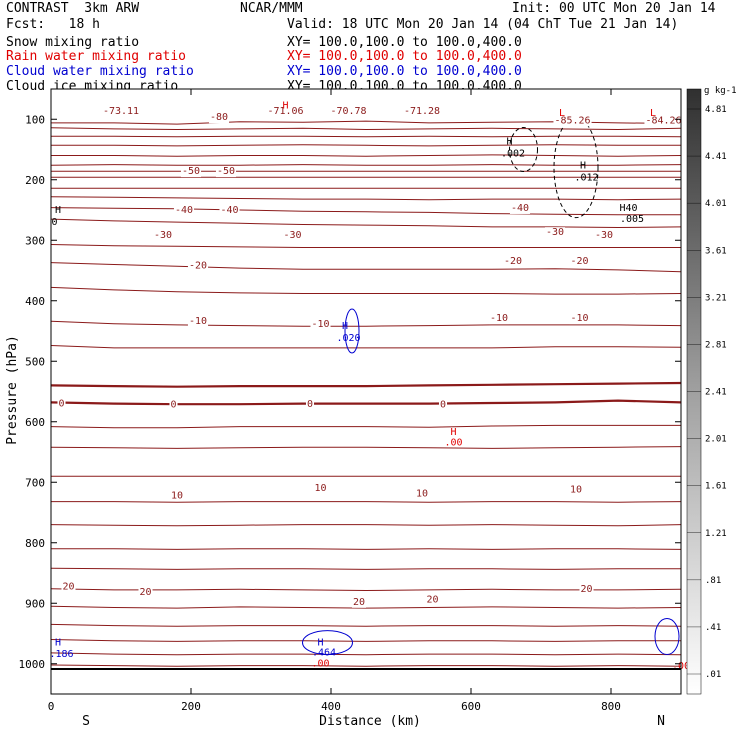 This screenshot has width=740, height=740. Describe the element at coordinates (324, 653) in the screenshot. I see `extremum-label: .464` at that location.